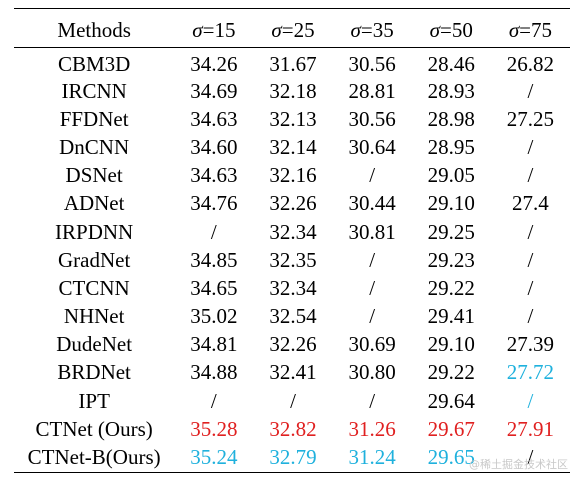  I want to click on psnr-cell: 35.24, so click(214, 457).